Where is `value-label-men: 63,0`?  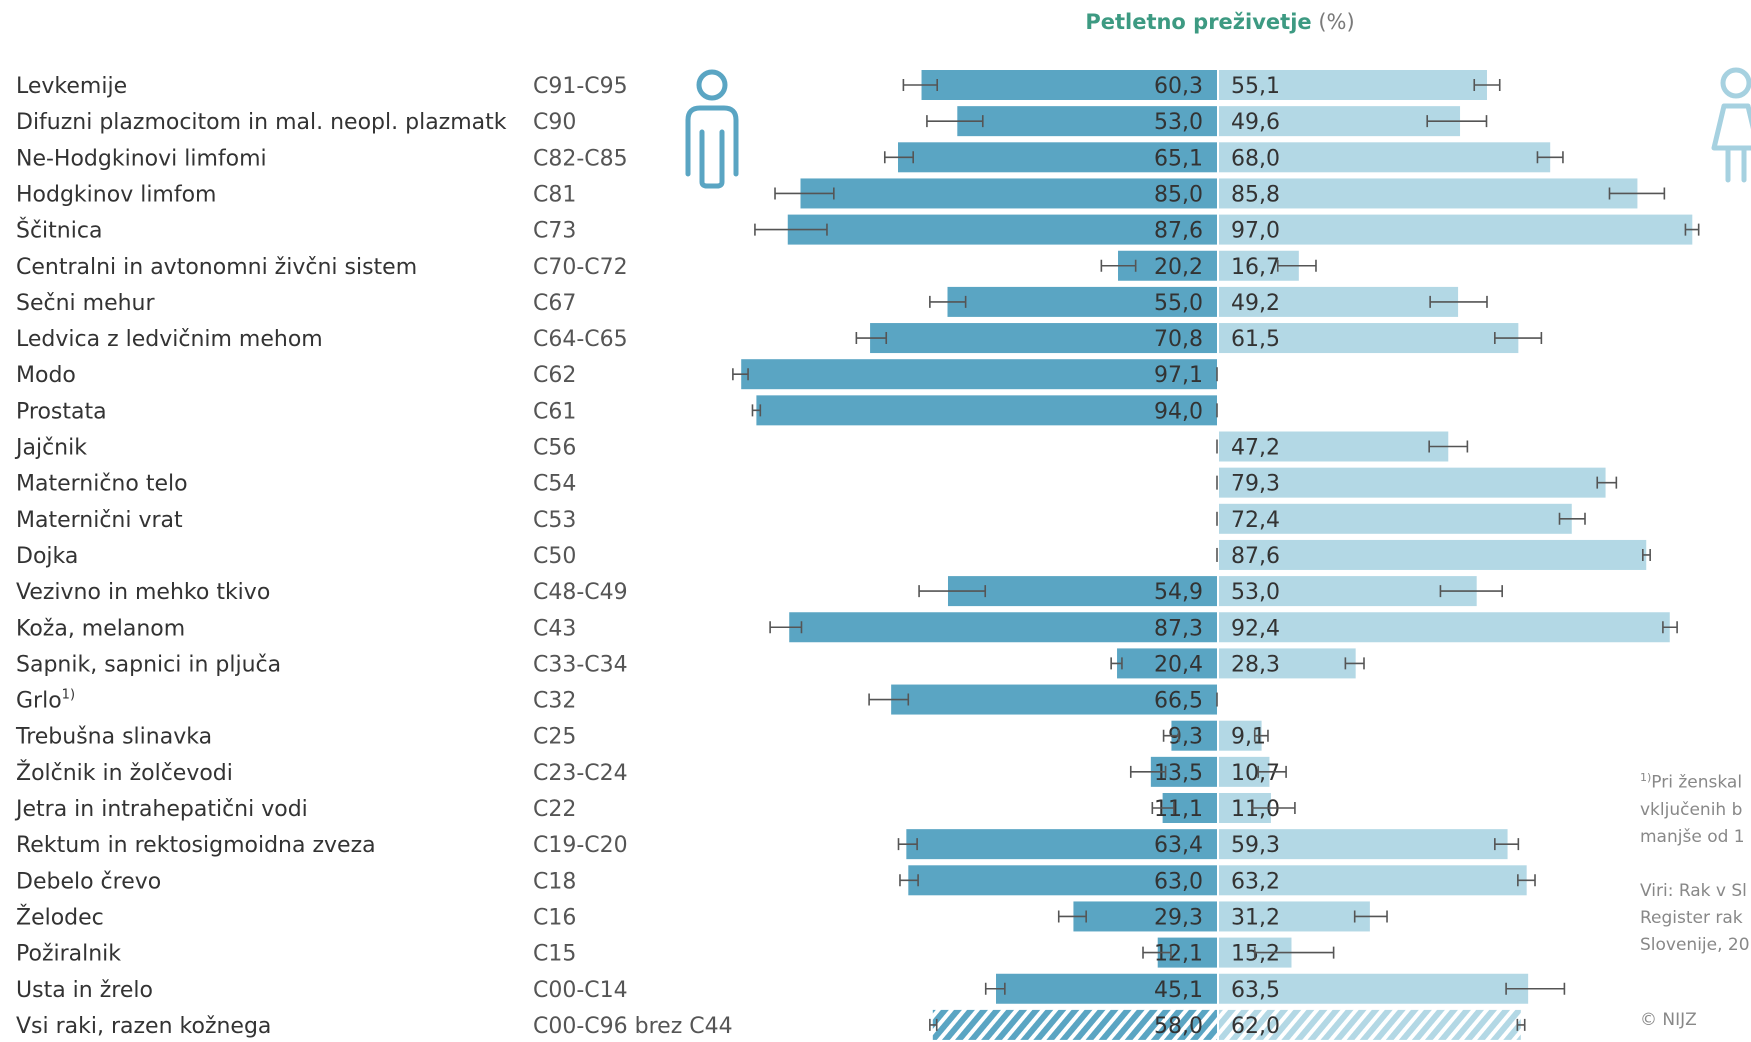
value-label-men: 63,0 is located at coordinates (1178, 881).